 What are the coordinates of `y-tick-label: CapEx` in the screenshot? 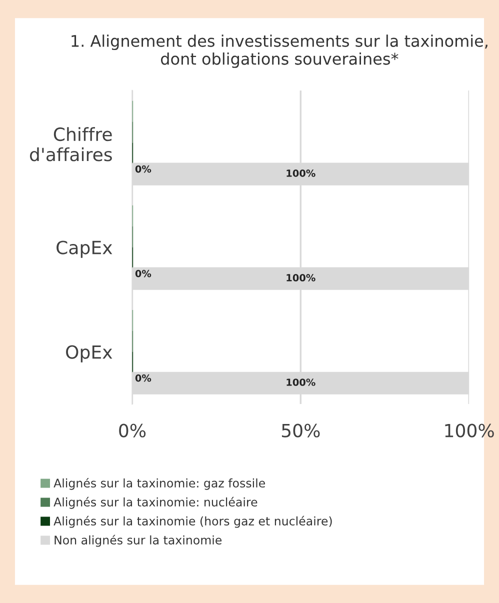 It's located at (84, 249).